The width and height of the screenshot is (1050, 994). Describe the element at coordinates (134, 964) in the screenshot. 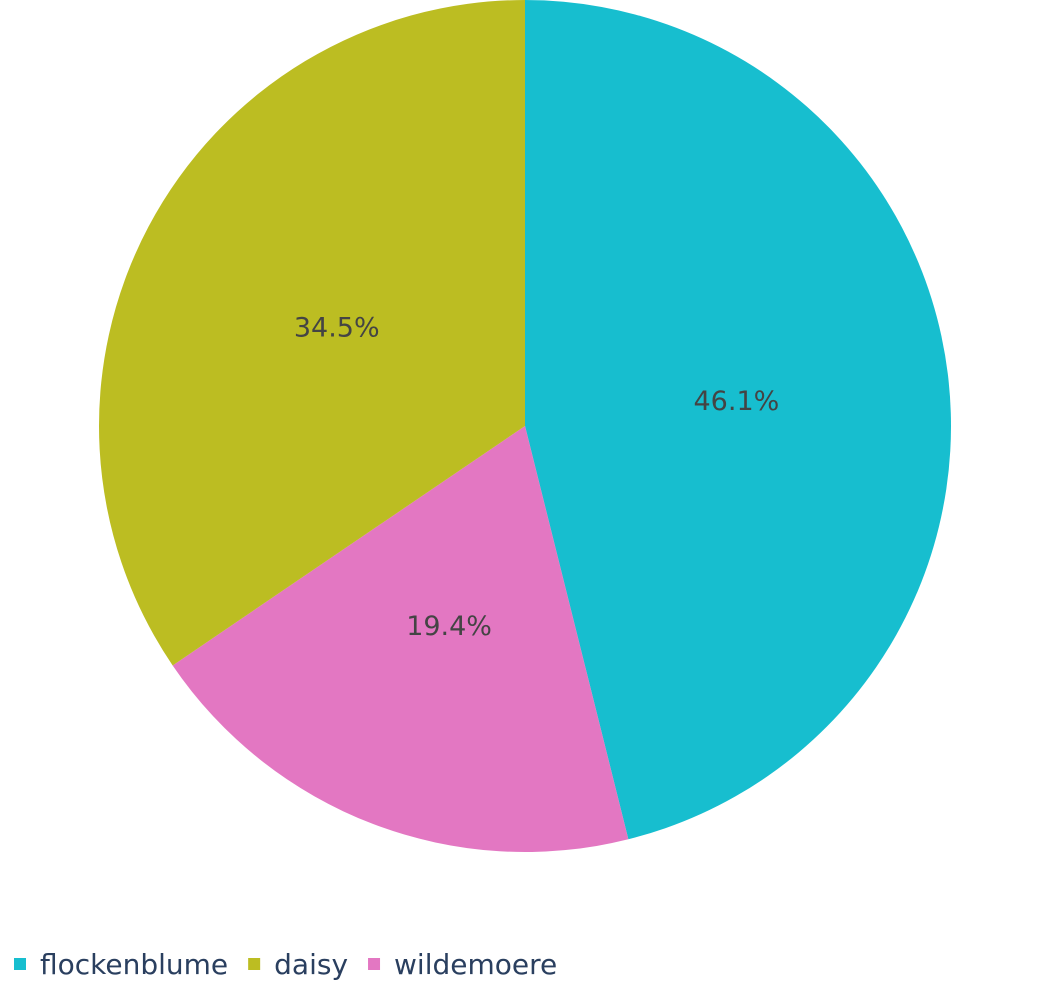

I see `legend-label-flockenblume: flockenblume` at that location.